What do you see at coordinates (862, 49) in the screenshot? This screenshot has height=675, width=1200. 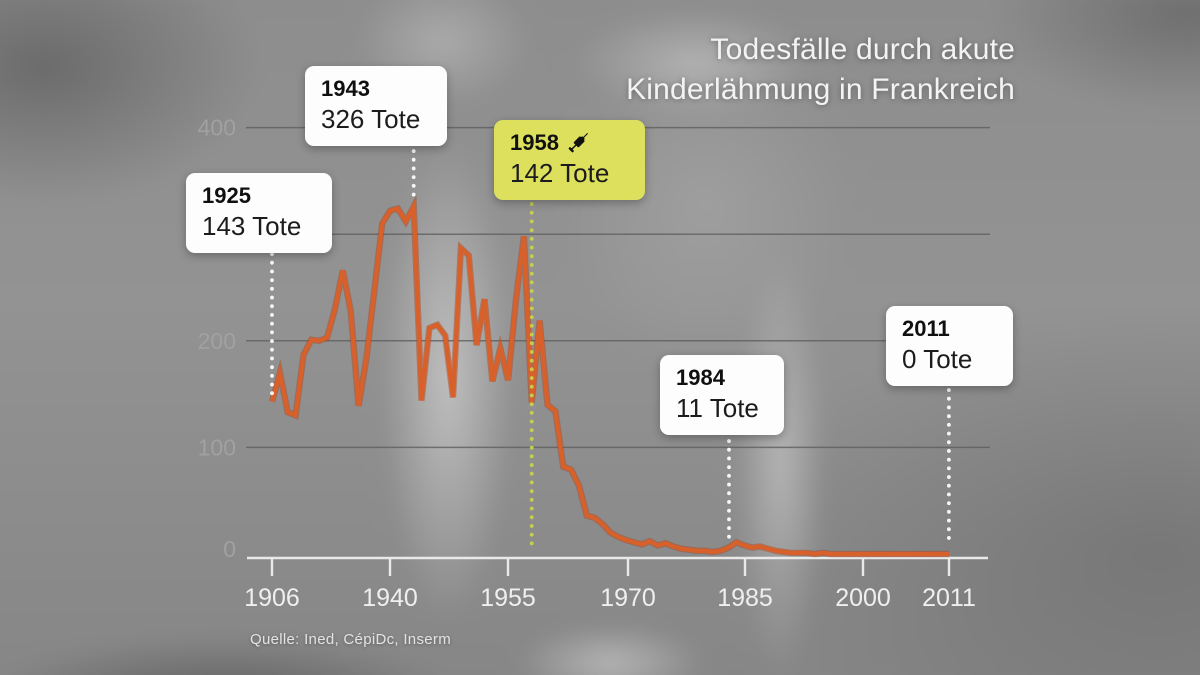 I see `chart-title-line1: Todesfälle durch akute` at bounding box center [862, 49].